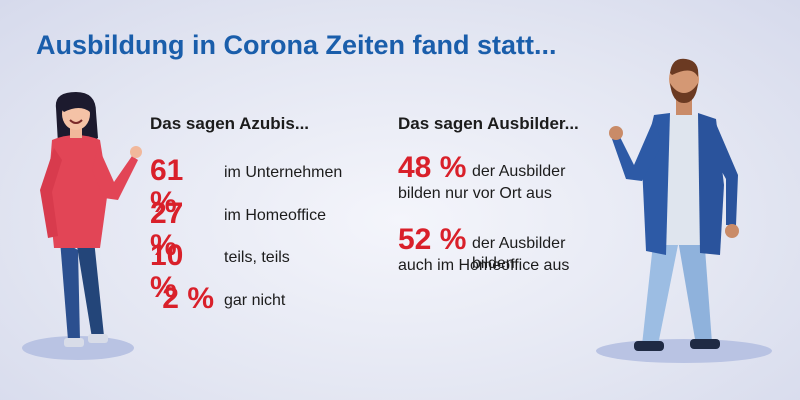 The height and width of the screenshot is (400, 800). What do you see at coordinates (82, 226) in the screenshot?
I see `woman-figure-illustration` at bounding box center [82, 226].